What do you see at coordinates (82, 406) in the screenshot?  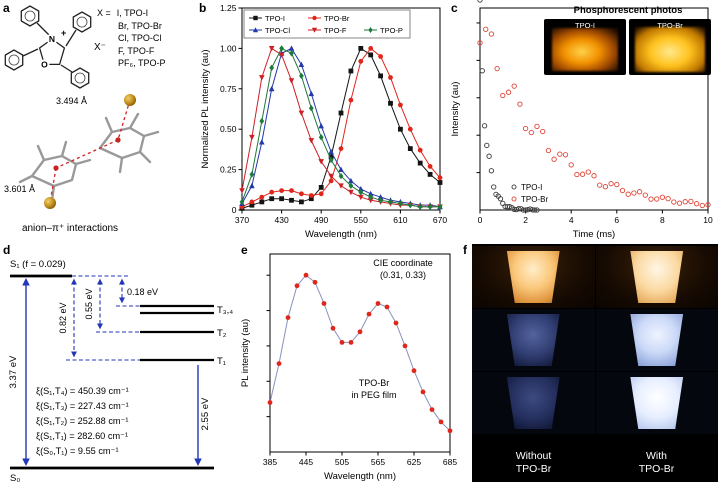 I see `soc-value: ξ(S₁,T₃) = 227.43 cm⁻¹` at bounding box center [82, 406].